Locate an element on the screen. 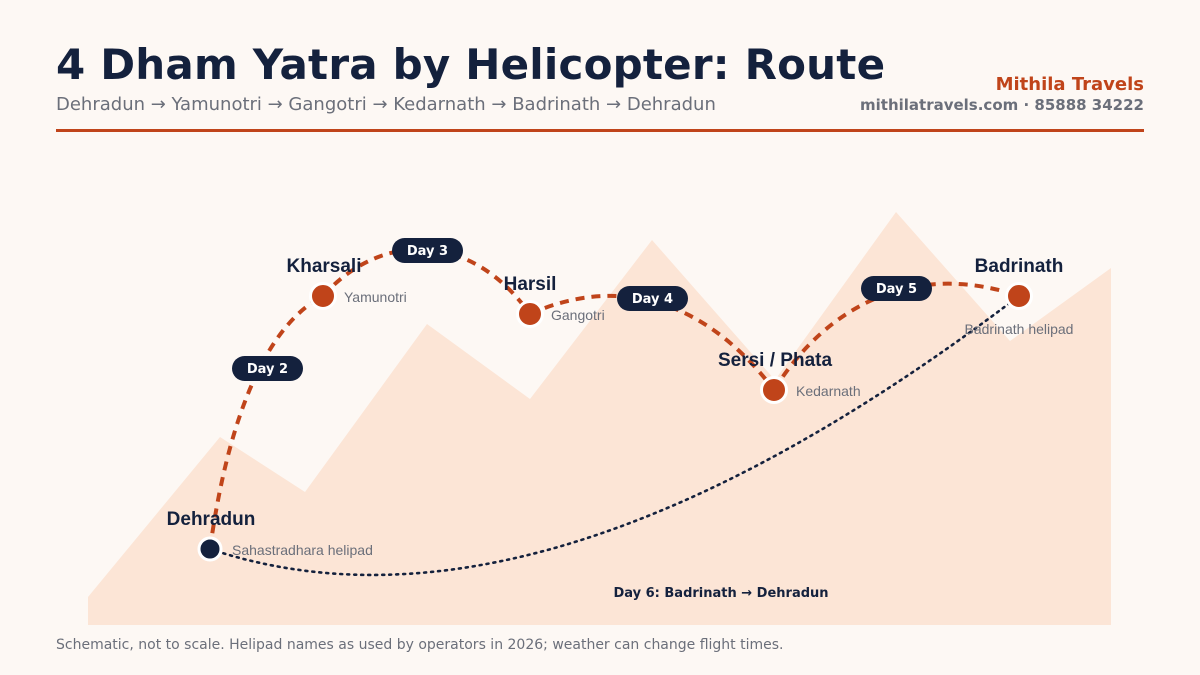 The height and width of the screenshot is (675, 1200). stop-name-kharsali: Kharsali is located at coordinates (324, 266).